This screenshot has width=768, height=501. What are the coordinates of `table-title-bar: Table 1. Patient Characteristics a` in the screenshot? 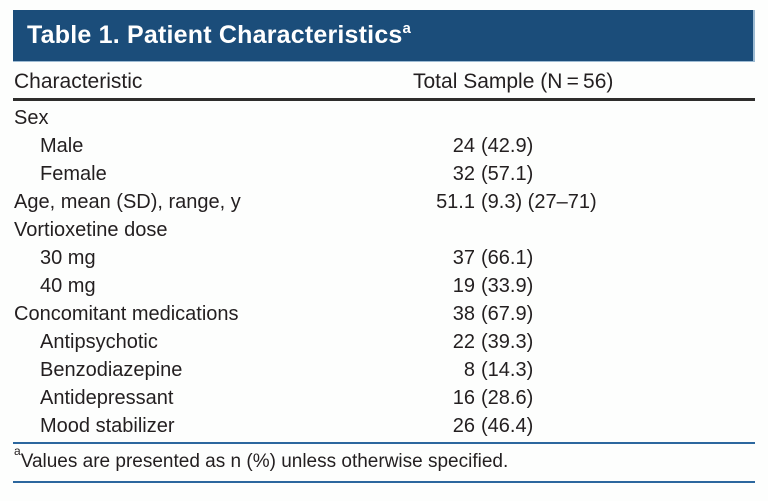 It's located at (384, 36).